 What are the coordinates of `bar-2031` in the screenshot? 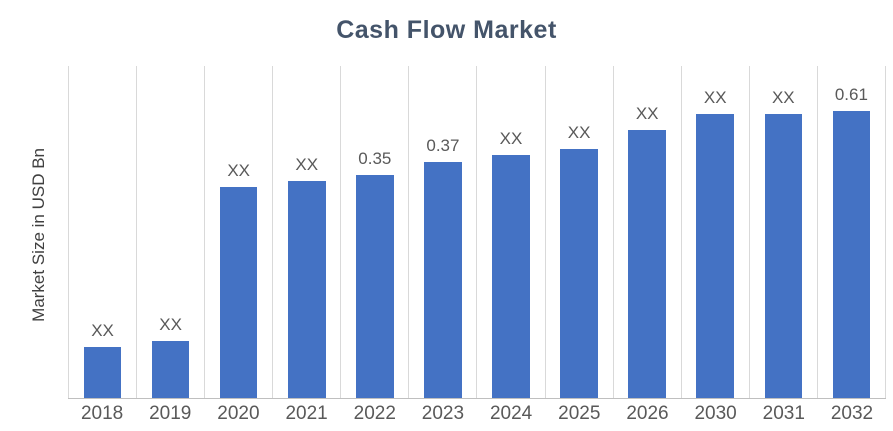 It's located at (783, 255).